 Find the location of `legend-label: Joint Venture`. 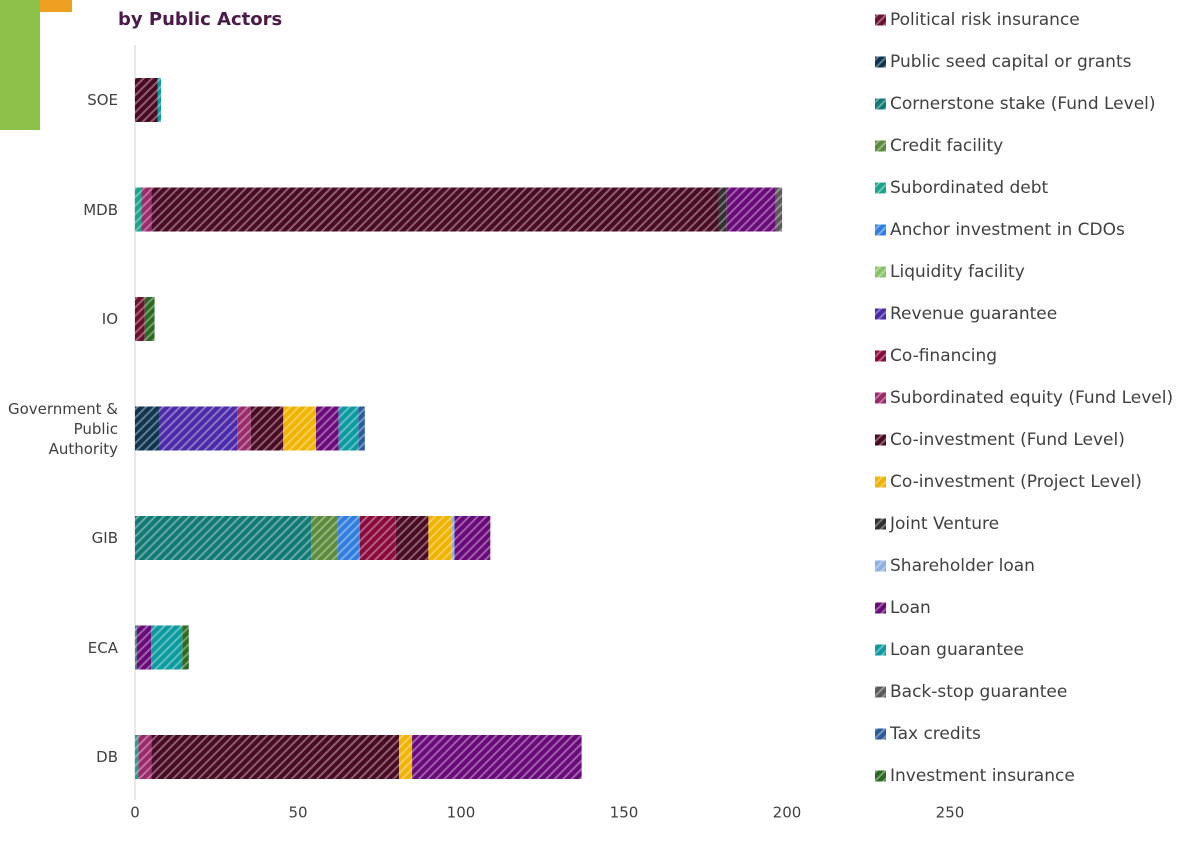

legend-label: Joint Venture is located at coordinates (944, 524).